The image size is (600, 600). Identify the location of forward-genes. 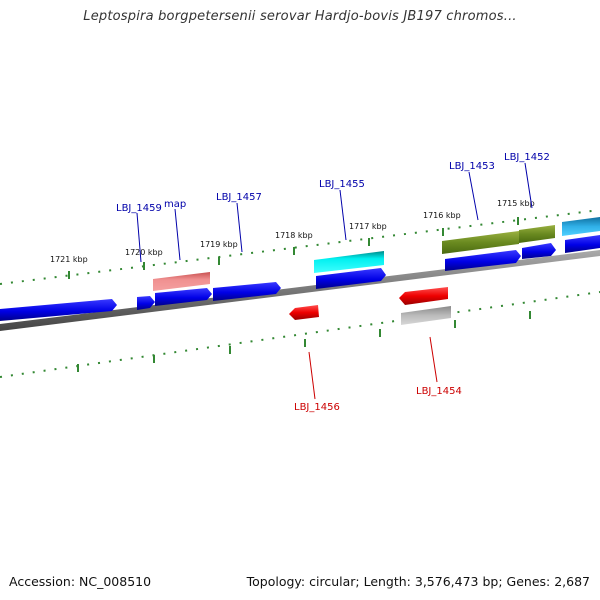
(300, 278).